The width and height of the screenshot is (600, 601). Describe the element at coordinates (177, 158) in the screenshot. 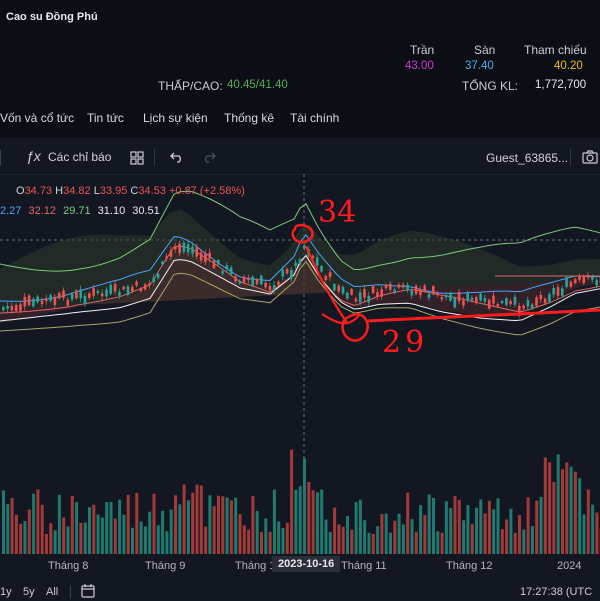

I see `undo-icon` at that location.